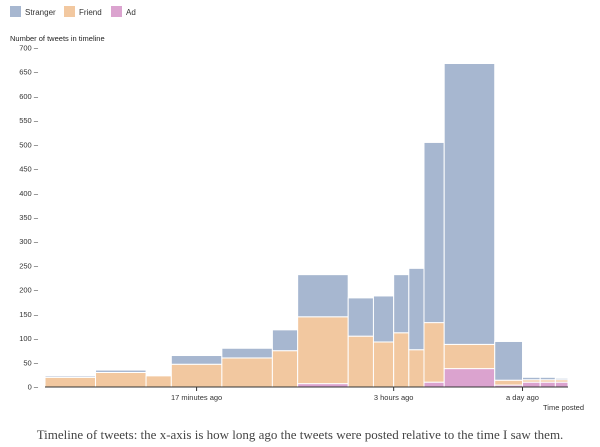 This screenshot has width=600, height=447. What do you see at coordinates (29, 338) in the screenshot?
I see `y-tick-label: 100 –` at bounding box center [29, 338].